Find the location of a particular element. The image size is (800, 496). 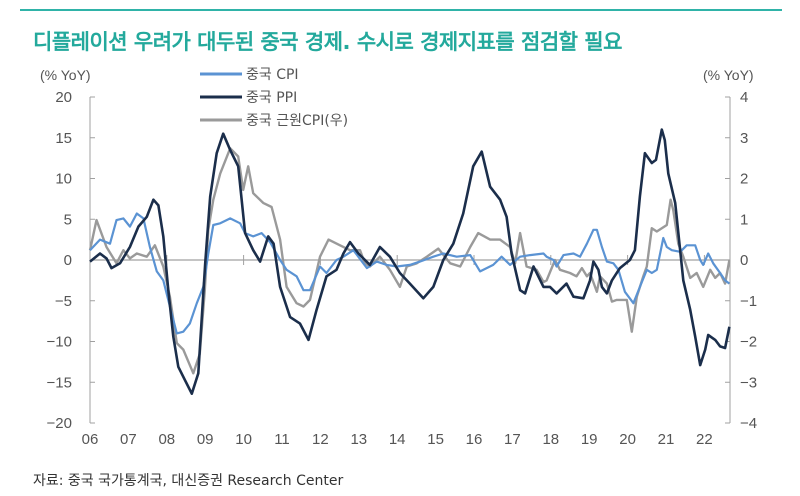

page-title: 디플레이션 우려가 대두된 중국 경제. 수시로 경제지표를 점검할 필요 is located at coordinates (327, 42).